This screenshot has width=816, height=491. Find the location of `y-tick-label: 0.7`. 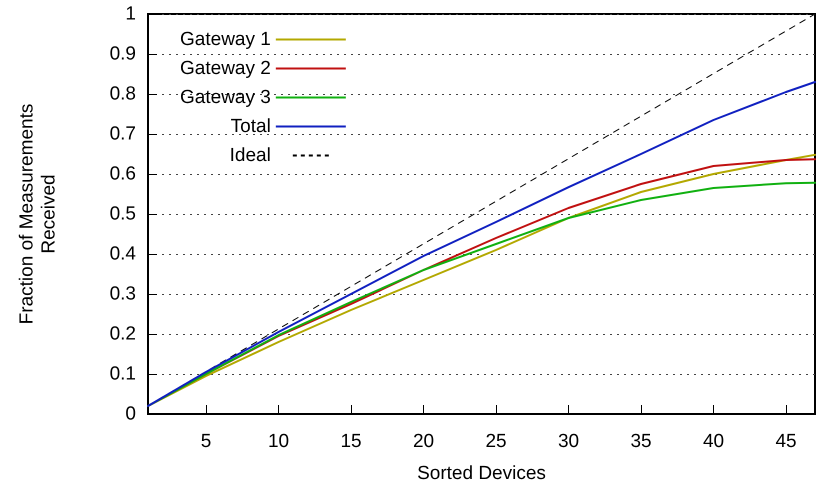

y-tick-label: 0.7 is located at coordinates (123, 134).